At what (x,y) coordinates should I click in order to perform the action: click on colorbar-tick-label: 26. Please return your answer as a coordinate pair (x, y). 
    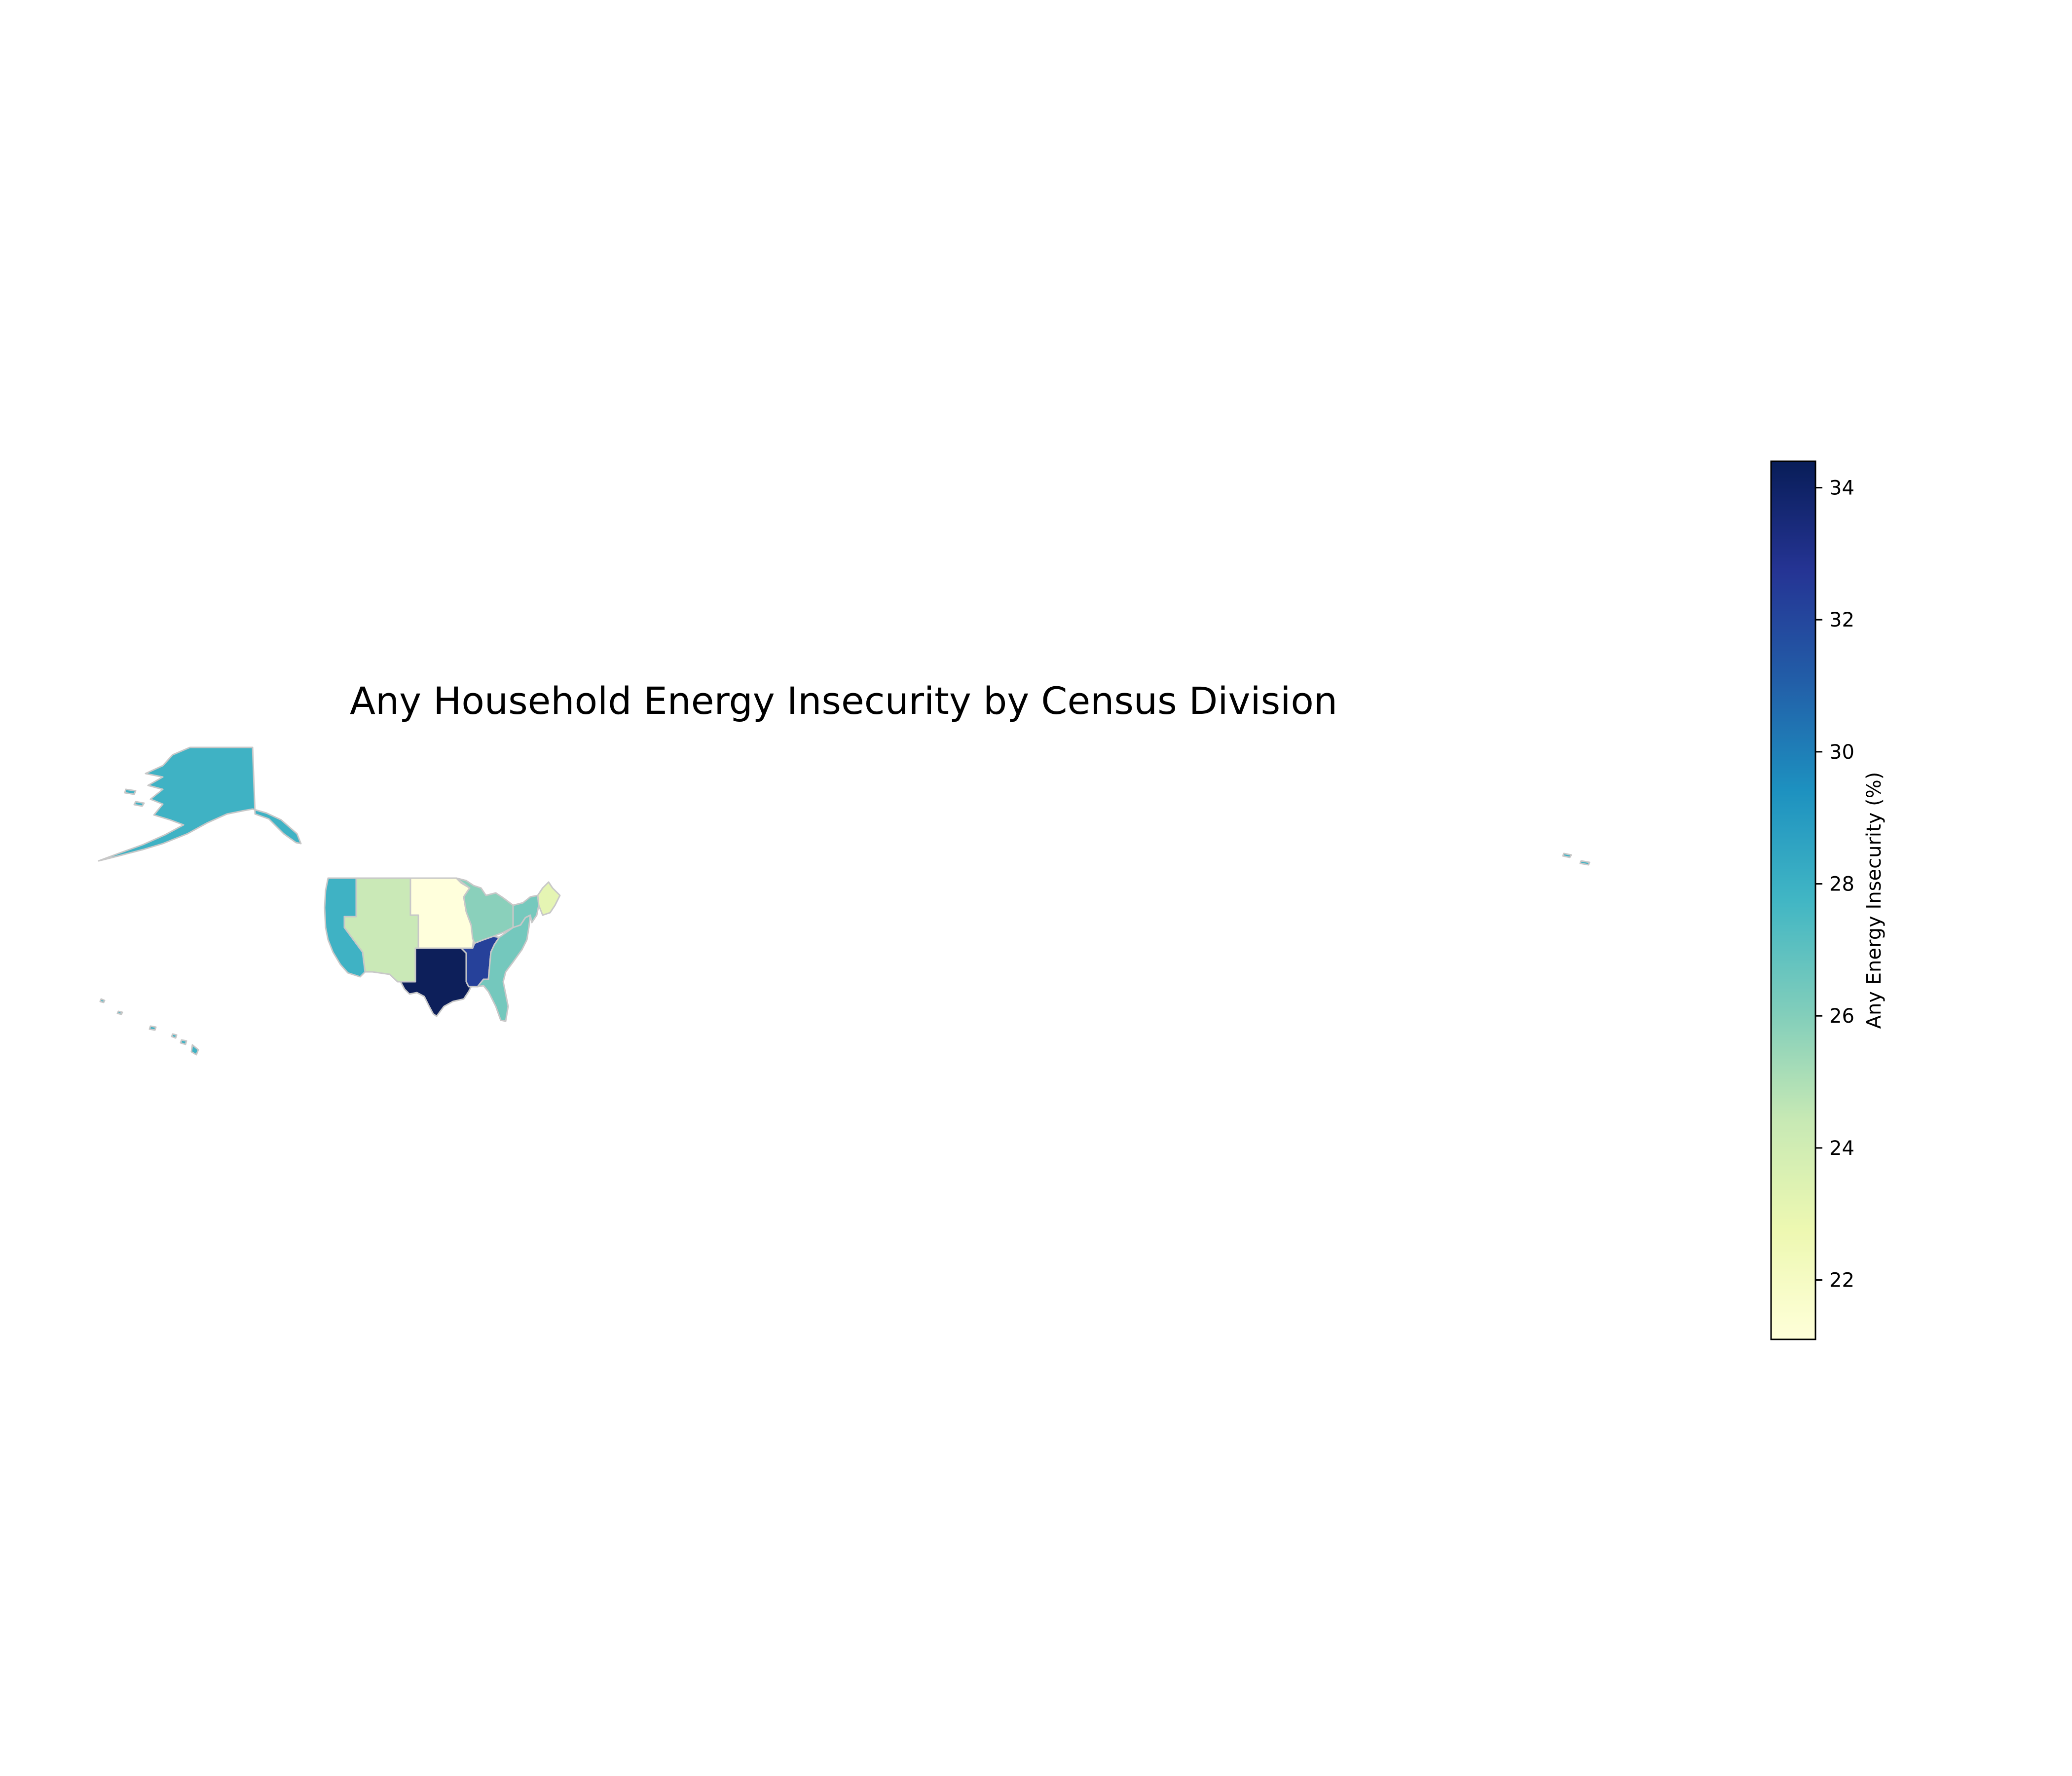
    Looking at the image, I should click on (1842, 1017).